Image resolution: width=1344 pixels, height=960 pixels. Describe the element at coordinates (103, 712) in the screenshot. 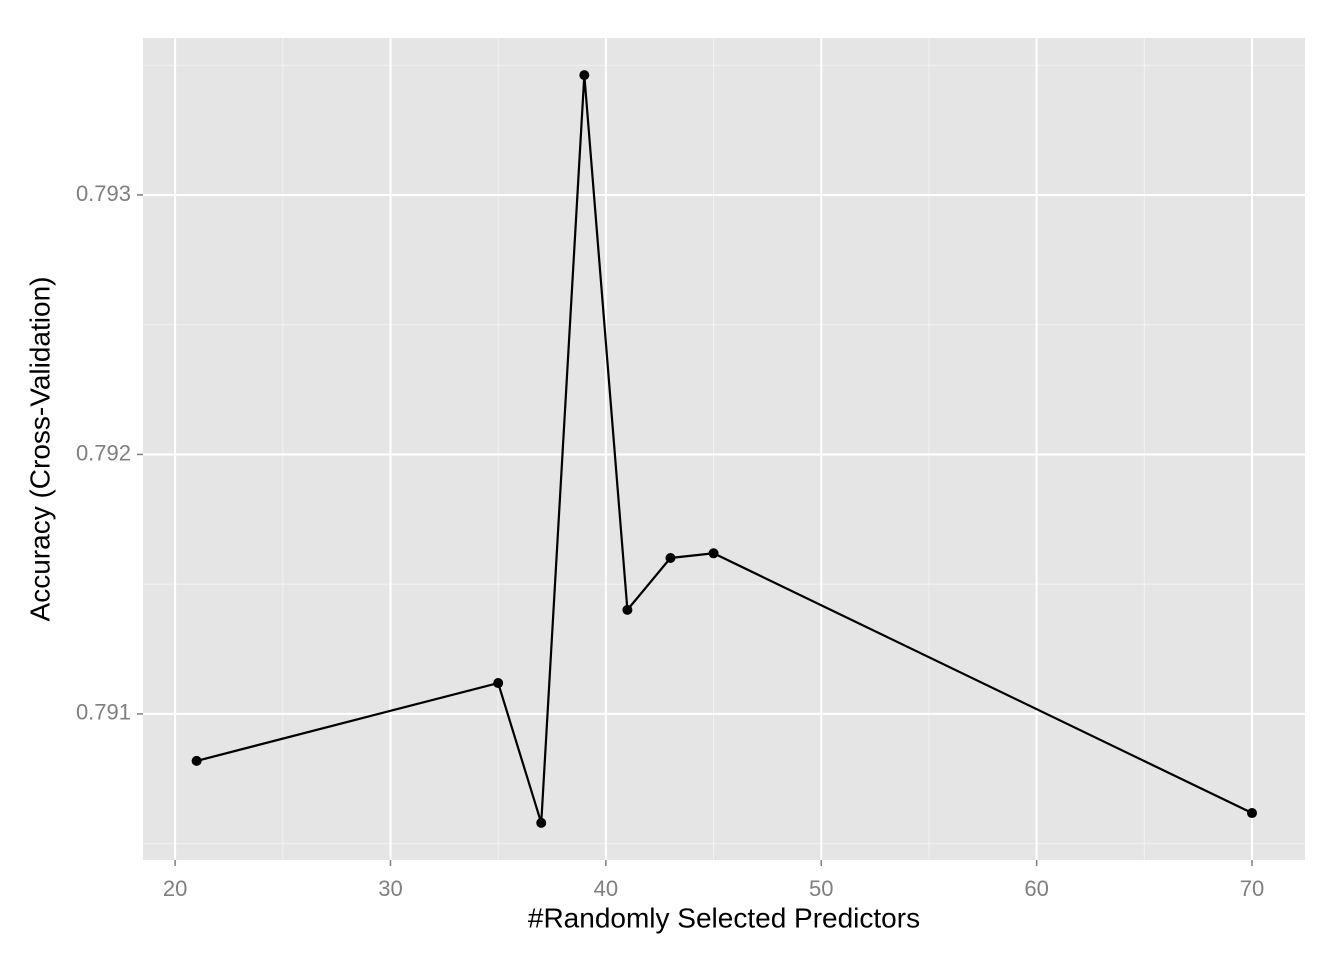

I see `y-tick-label: 0.791` at that location.